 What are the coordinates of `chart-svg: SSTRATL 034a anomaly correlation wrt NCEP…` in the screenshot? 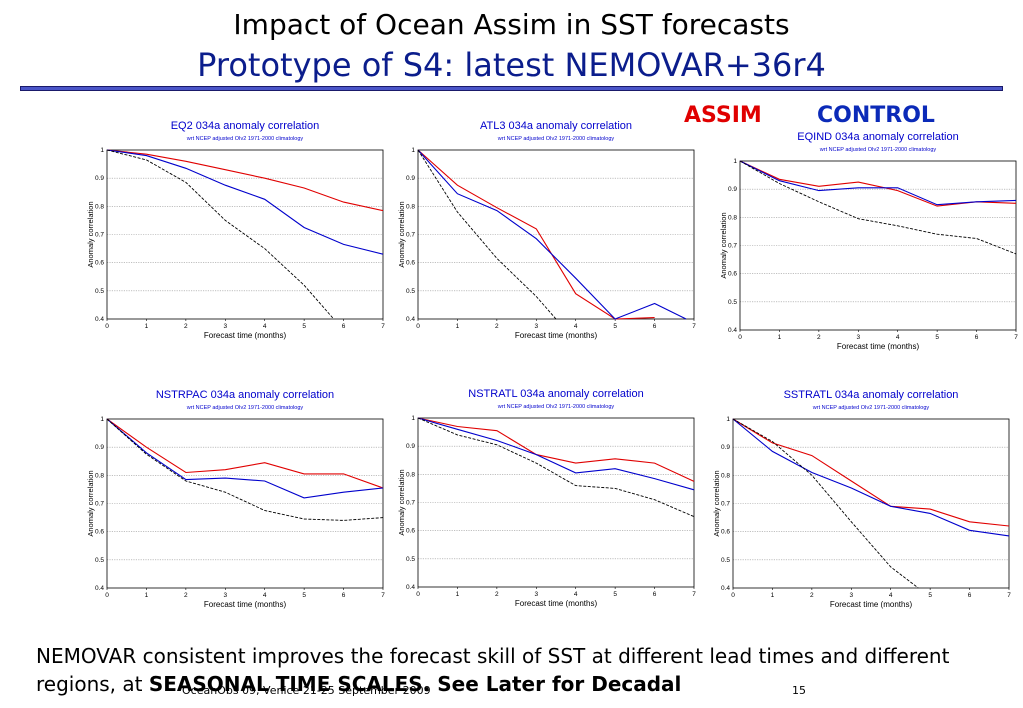 It's located at (861, 499).